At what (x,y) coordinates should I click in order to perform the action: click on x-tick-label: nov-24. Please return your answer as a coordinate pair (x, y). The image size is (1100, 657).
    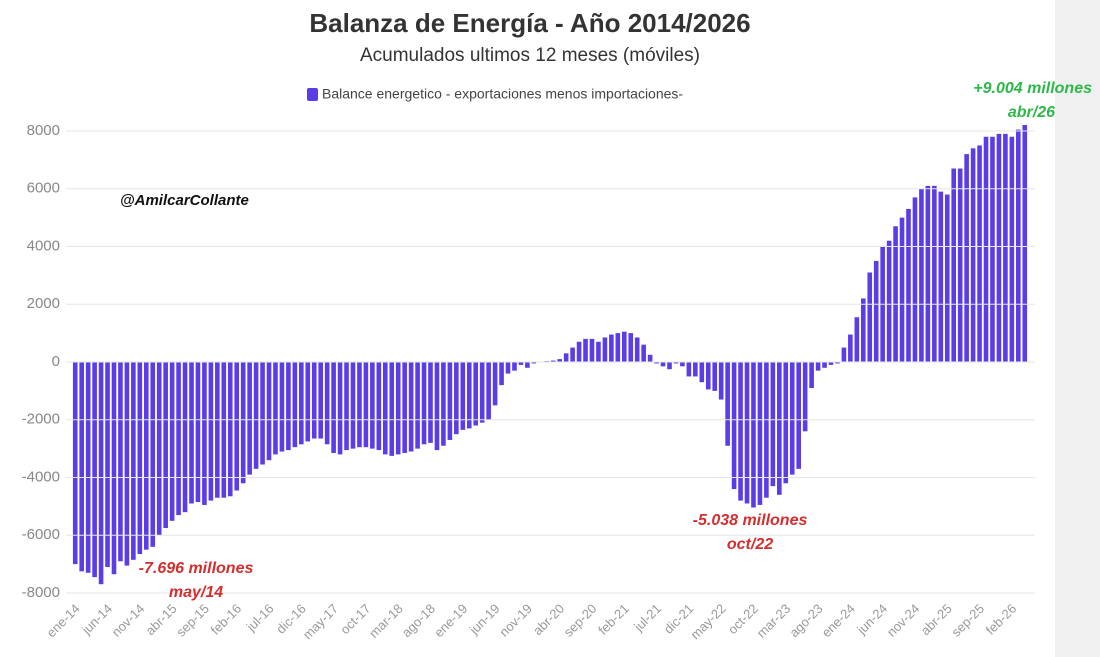
    Looking at the image, I should click on (903, 620).